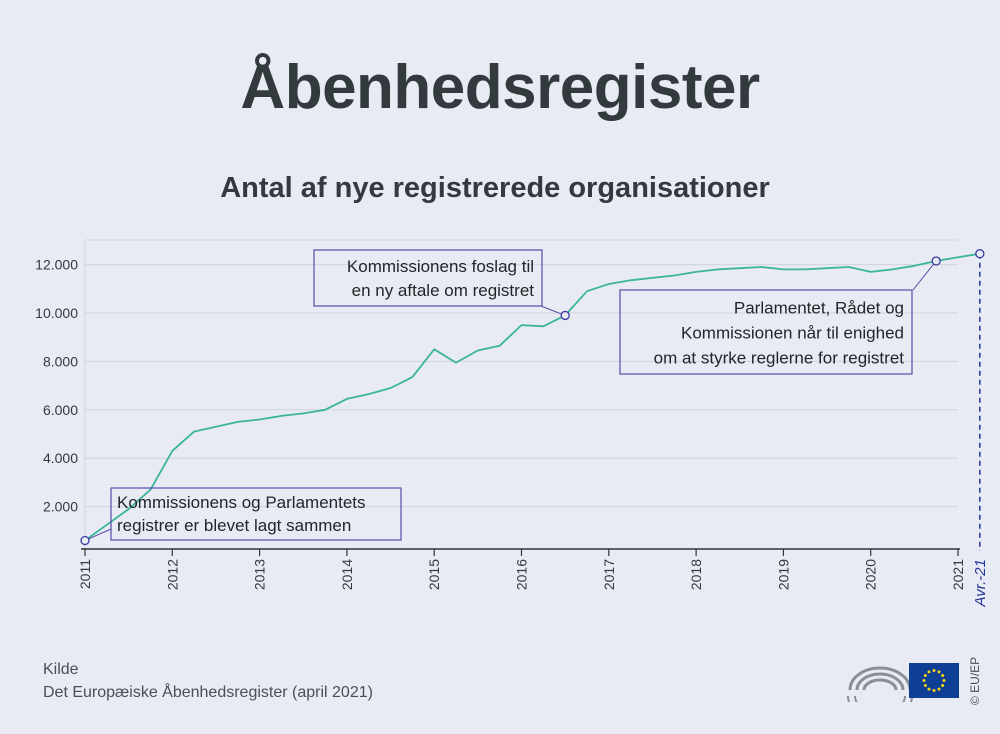 The image size is (1000, 734). What do you see at coordinates (60, 507) in the screenshot?
I see `y-tick-label: 2.000` at bounding box center [60, 507].